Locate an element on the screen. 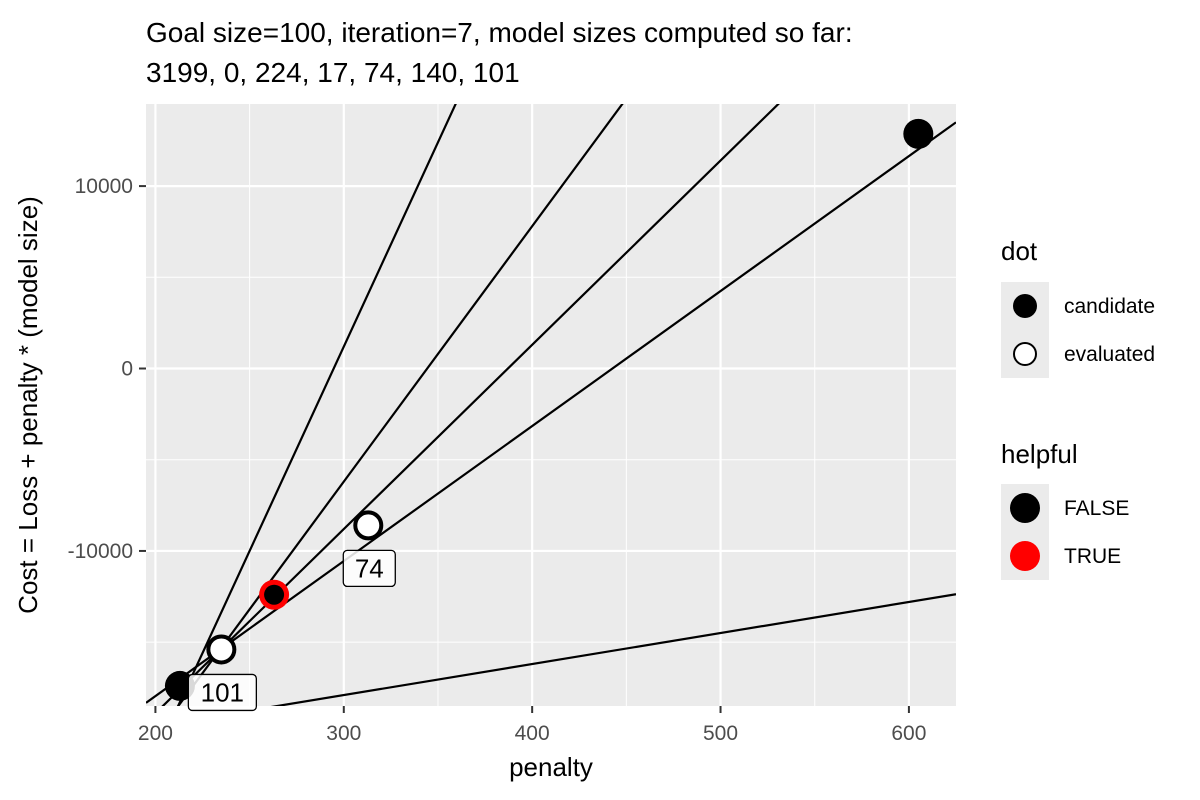  point-label-text: 101 is located at coordinates (222, 692).